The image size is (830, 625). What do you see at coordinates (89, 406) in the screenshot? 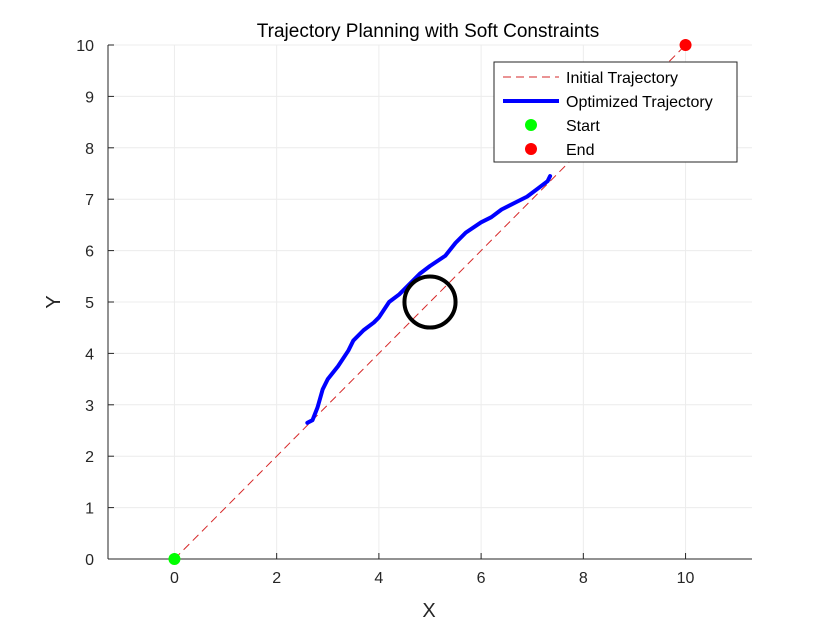
I see `y-tick-label: 3` at bounding box center [89, 406].